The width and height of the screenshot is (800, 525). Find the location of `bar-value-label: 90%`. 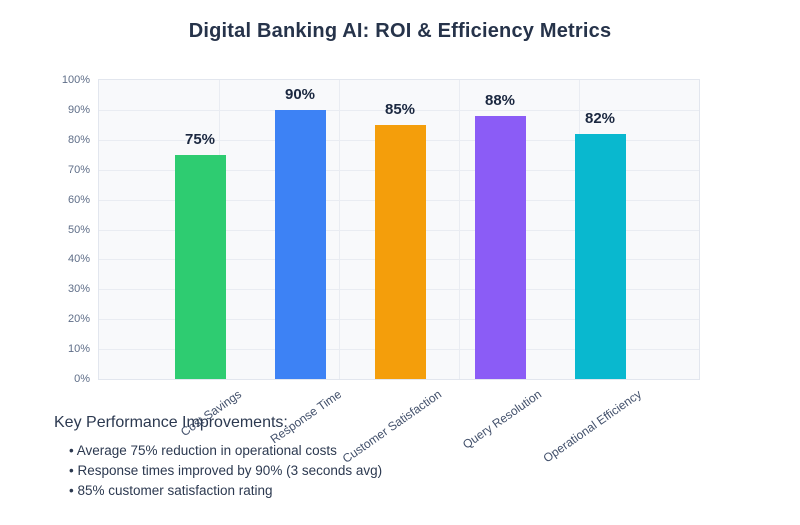

bar-value-label: 90% is located at coordinates (300, 94).